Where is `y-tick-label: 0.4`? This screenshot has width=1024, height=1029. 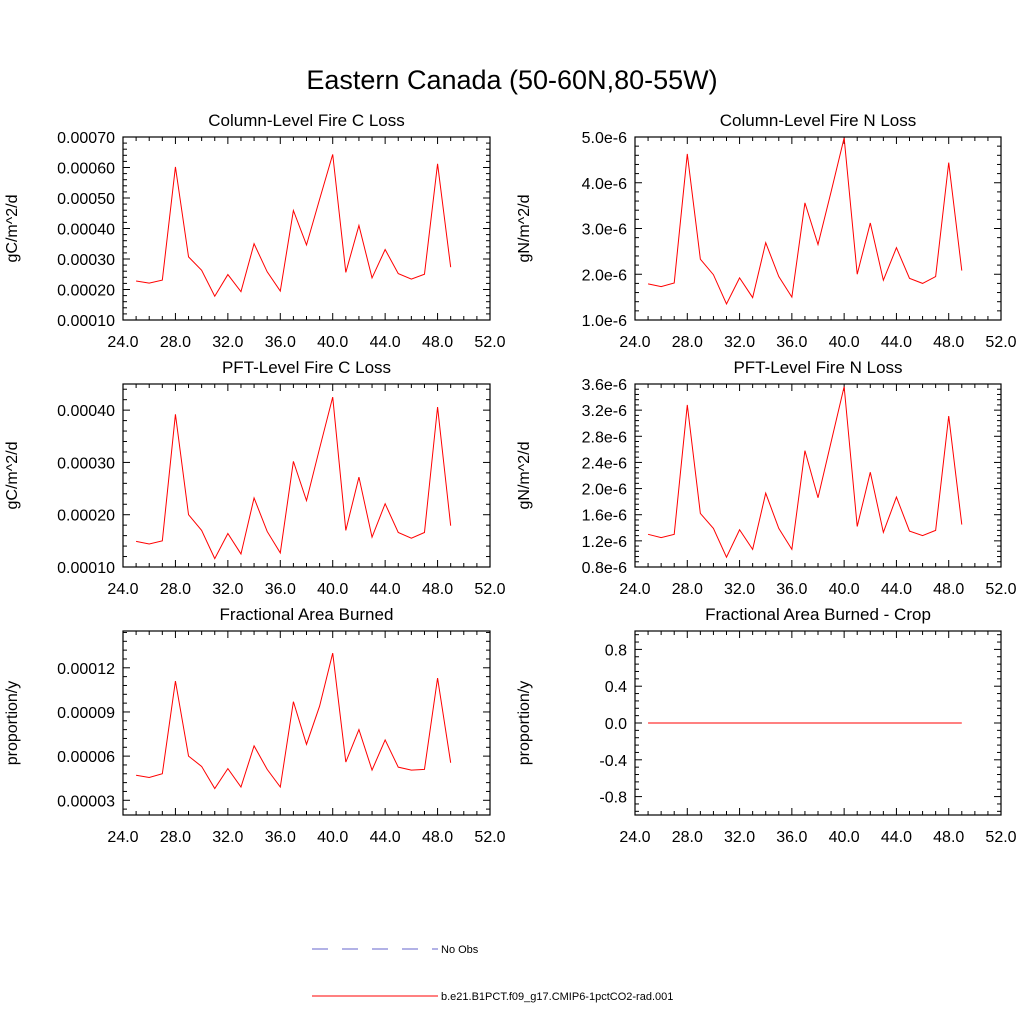 y-tick-label: 0.4 is located at coordinates (616, 687).